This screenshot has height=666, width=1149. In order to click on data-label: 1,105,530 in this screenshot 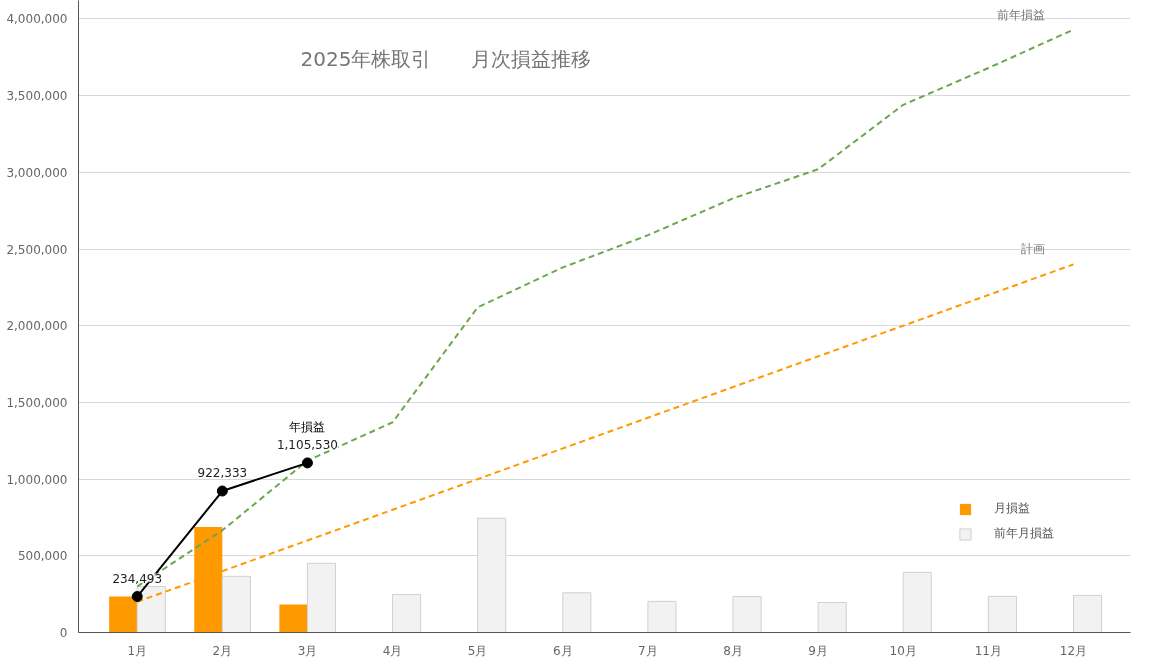, I will do `click(307, 444)`.